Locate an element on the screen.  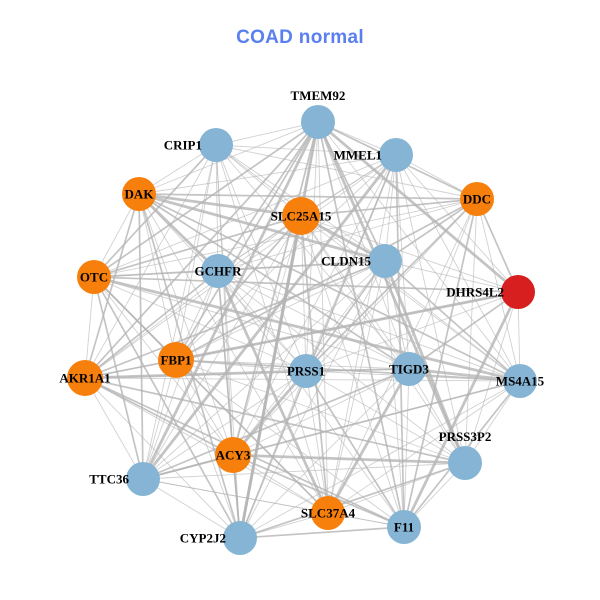
node-marker-cldn15 is located at coordinates (385, 261).